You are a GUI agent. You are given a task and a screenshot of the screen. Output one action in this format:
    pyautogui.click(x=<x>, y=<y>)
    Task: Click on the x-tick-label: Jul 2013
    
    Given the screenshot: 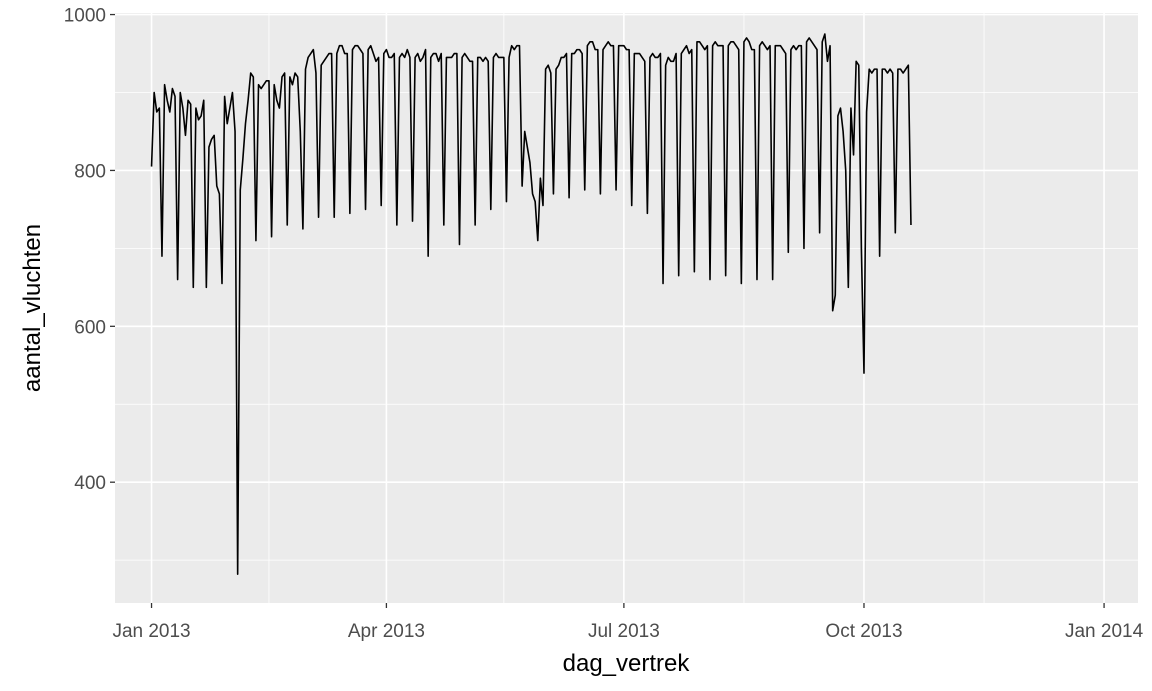 What is the action you would take?
    pyautogui.click(x=624, y=631)
    